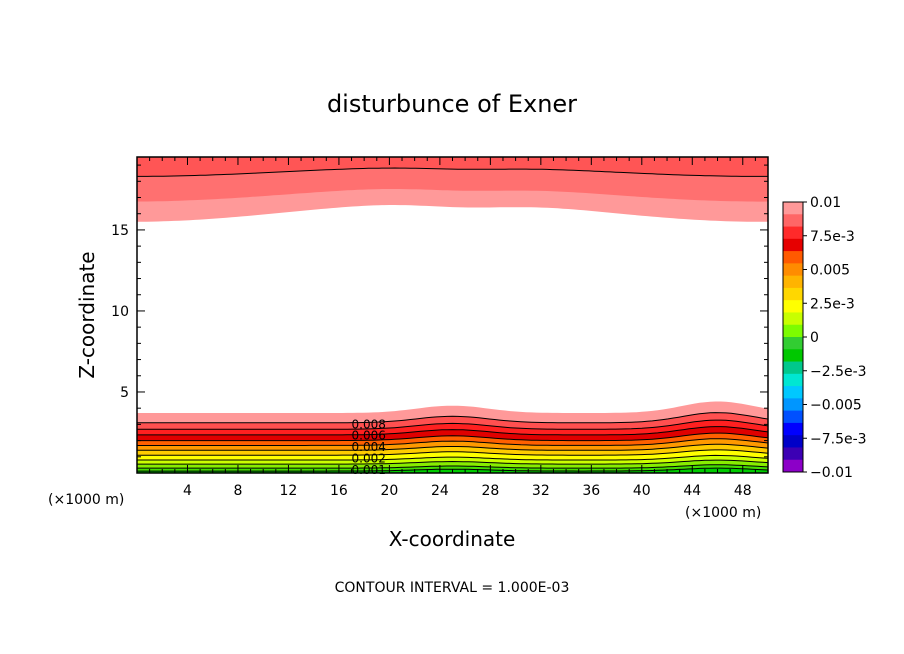  What do you see at coordinates (832, 304) in the screenshot?
I see `colorbar-tick-label: 2.5e-3` at bounding box center [832, 304].